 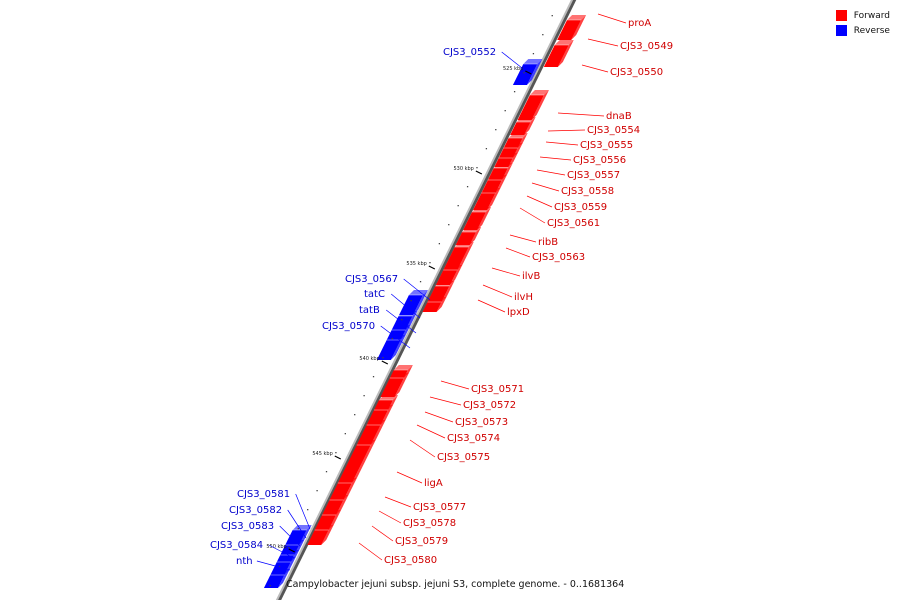 I want to click on gene-label-CJS3_0574: CJS3_0574, so click(x=473, y=438).